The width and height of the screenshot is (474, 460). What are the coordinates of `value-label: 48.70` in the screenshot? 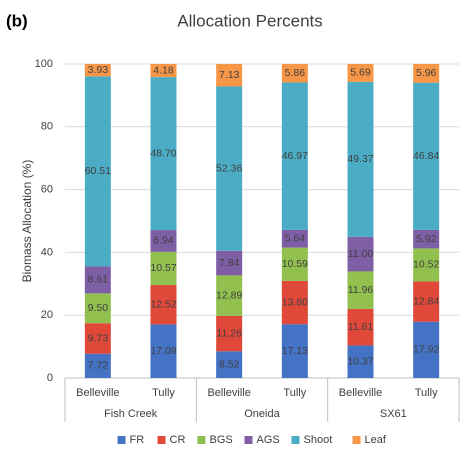 It's located at (163, 153).